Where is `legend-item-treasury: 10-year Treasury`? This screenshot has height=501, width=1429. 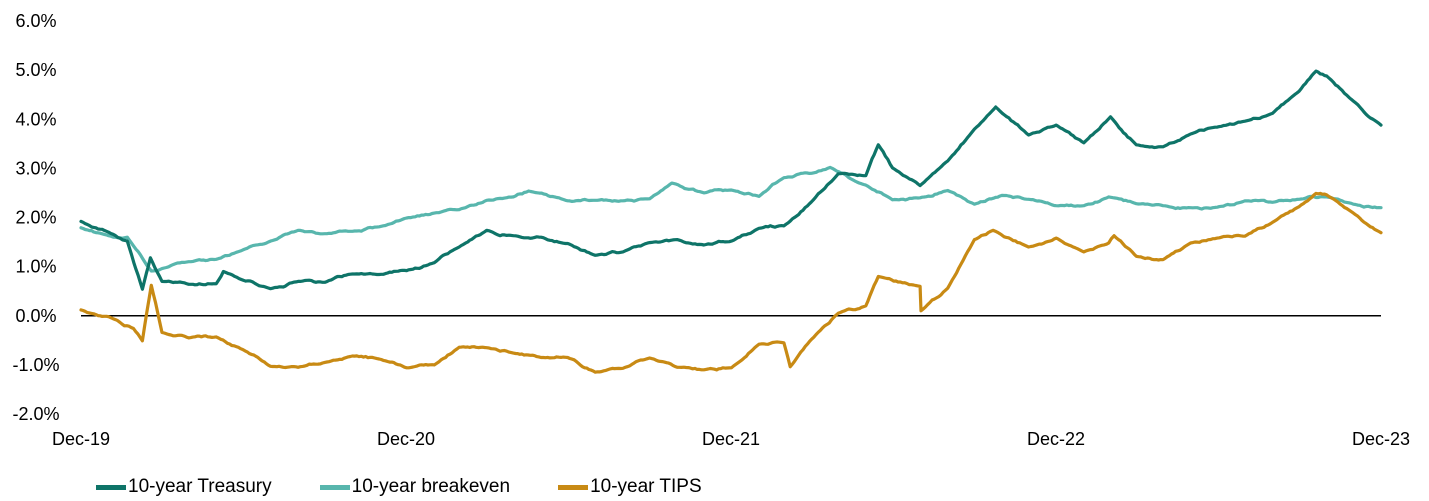
legend-item-treasury: 10-year Treasury is located at coordinates (184, 487).